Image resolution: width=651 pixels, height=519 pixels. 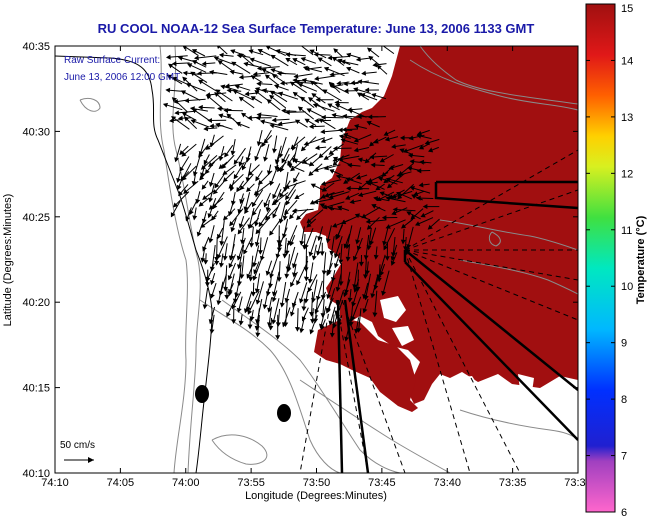 I want to click on colorbar-tick-label: 10, so click(x=627, y=287).